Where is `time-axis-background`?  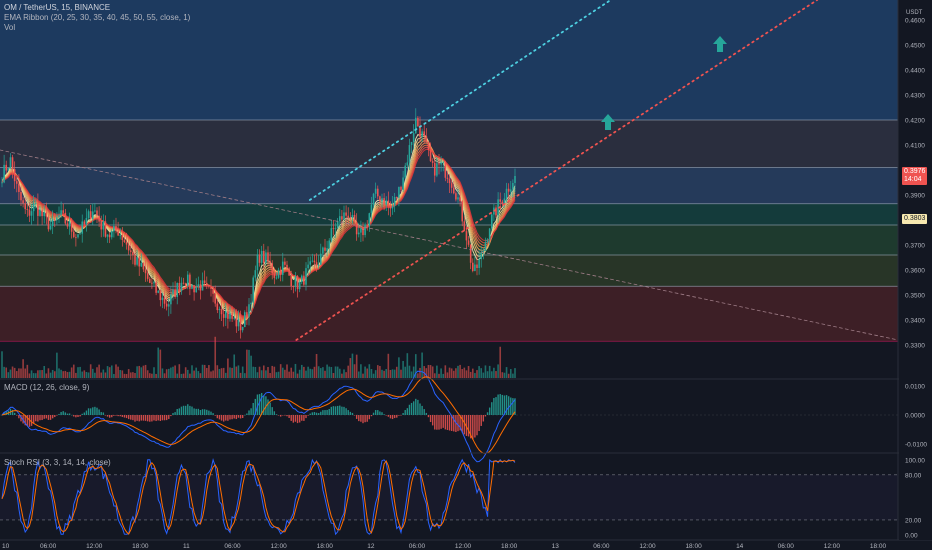
time-axis-background is located at coordinates (466, 545).